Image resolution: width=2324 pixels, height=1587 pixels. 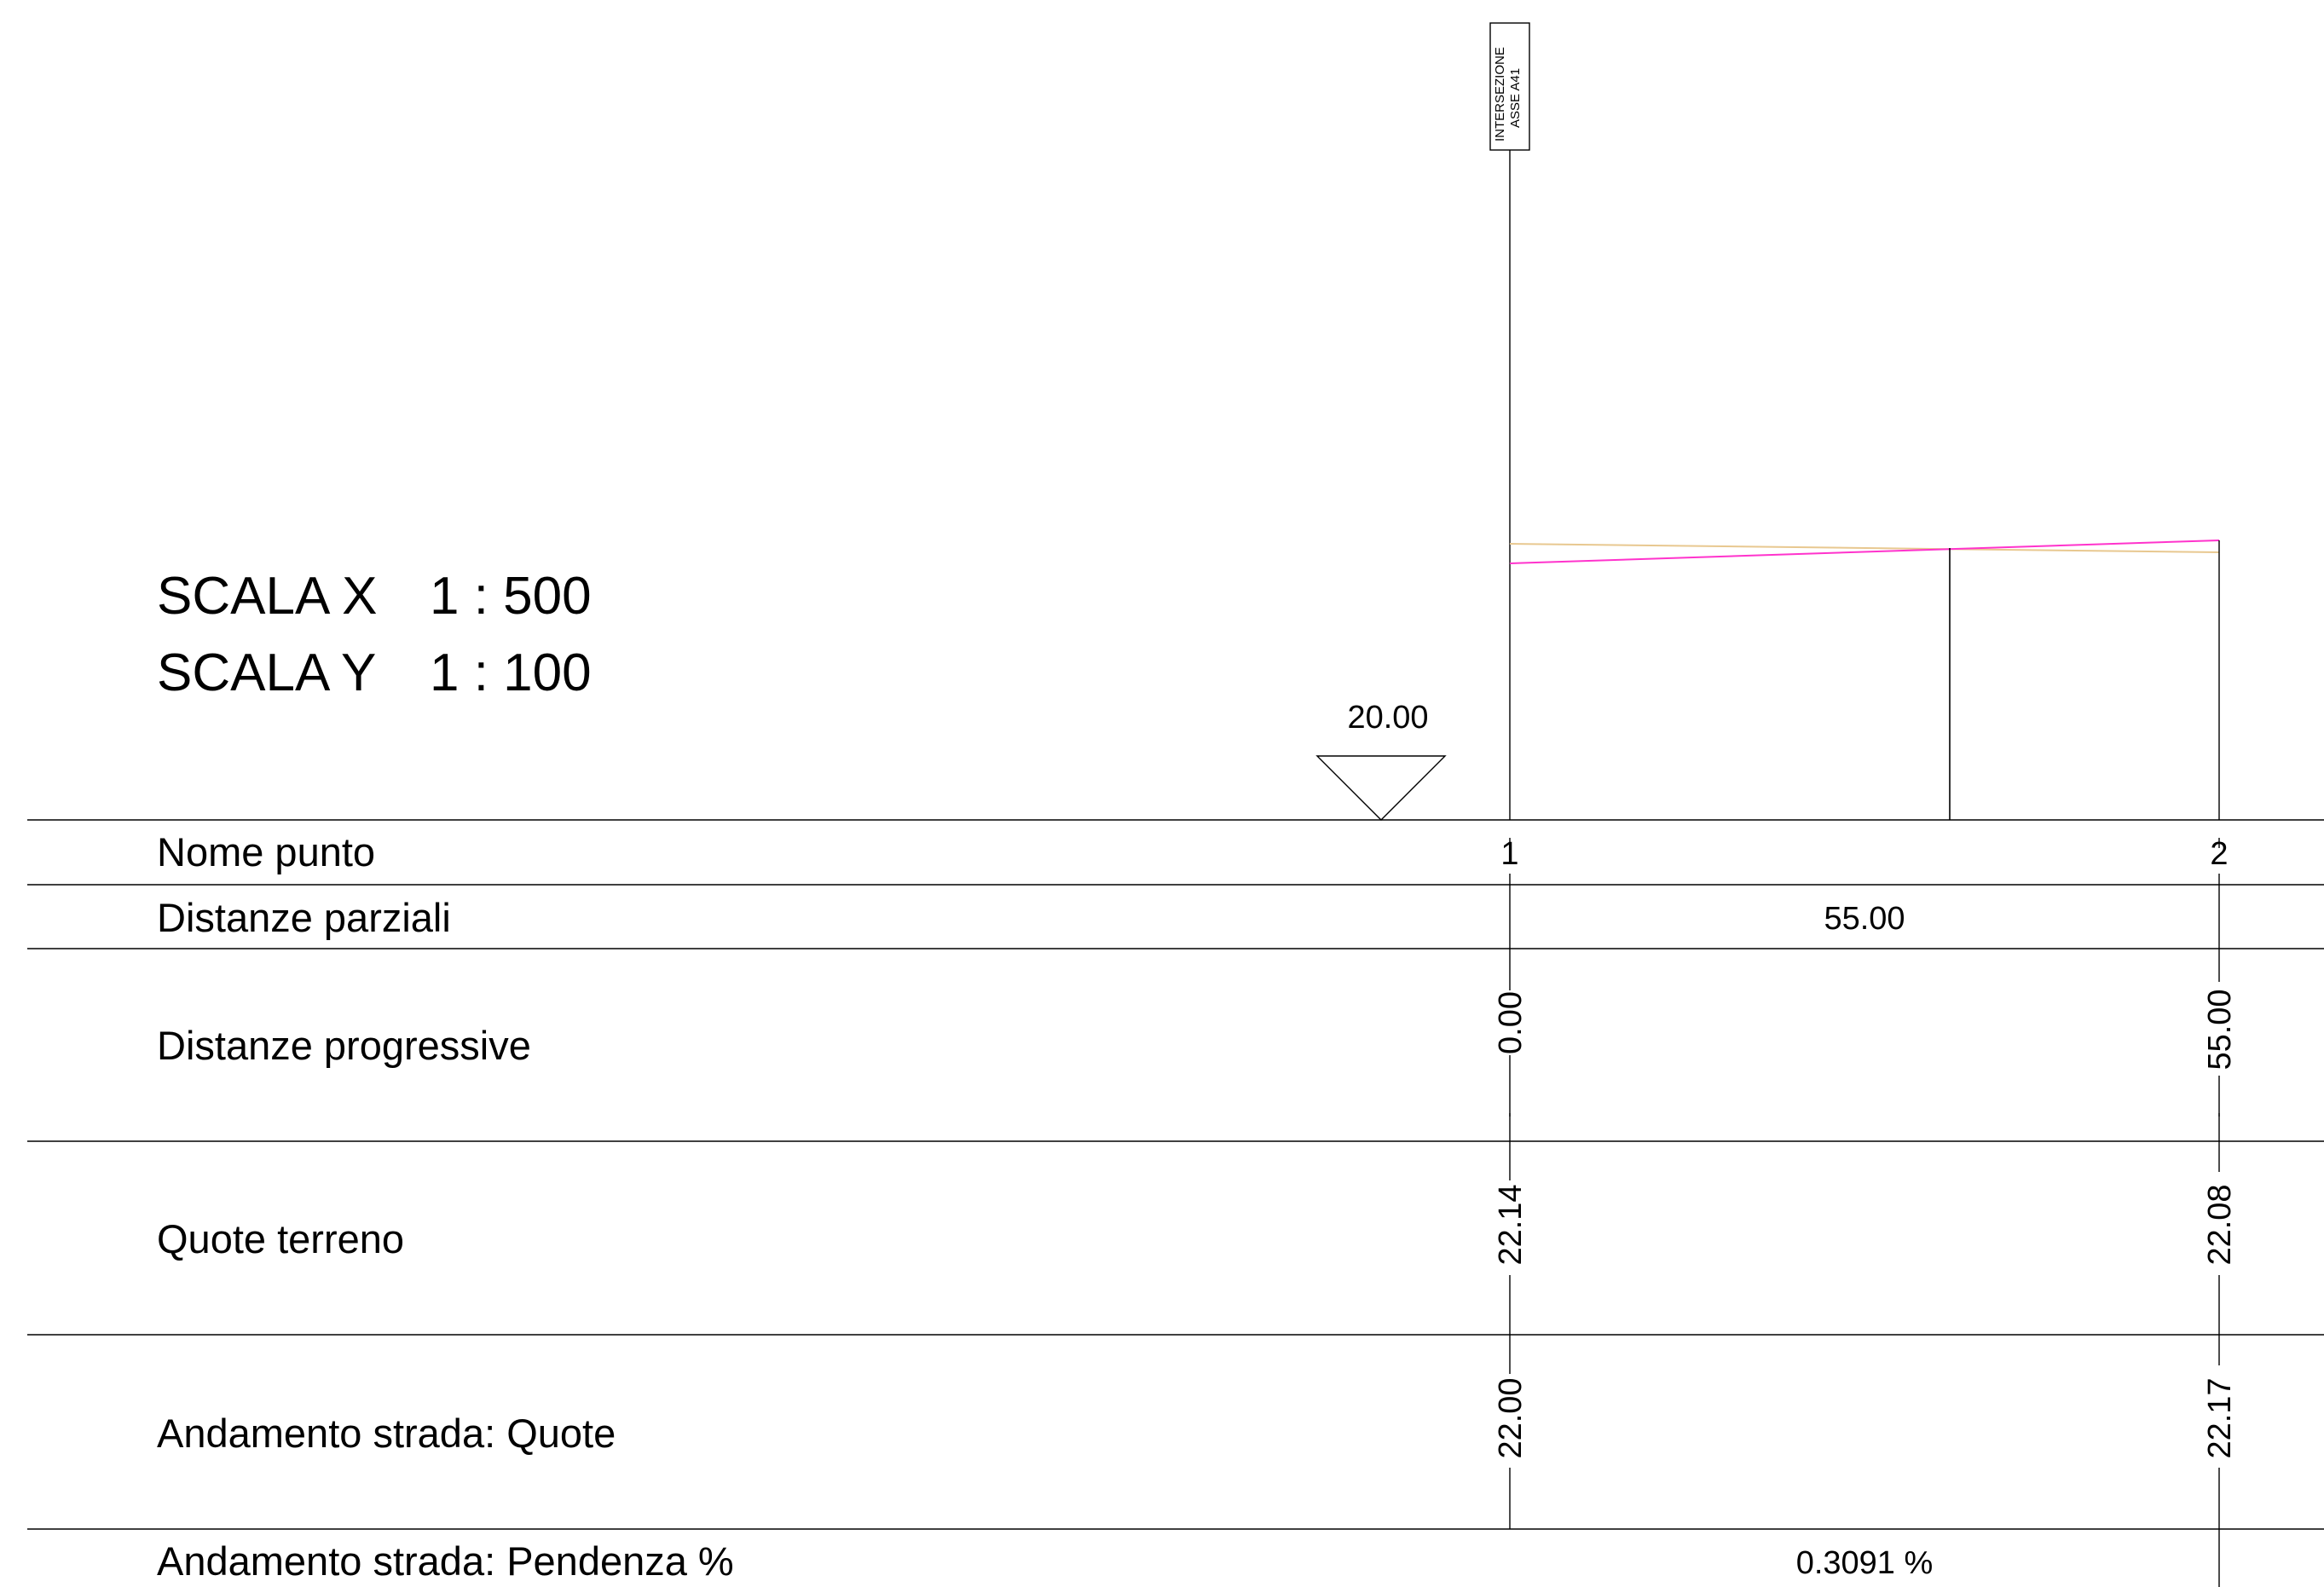 I want to click on scale-x-value: 1 : 500, so click(x=511, y=596).